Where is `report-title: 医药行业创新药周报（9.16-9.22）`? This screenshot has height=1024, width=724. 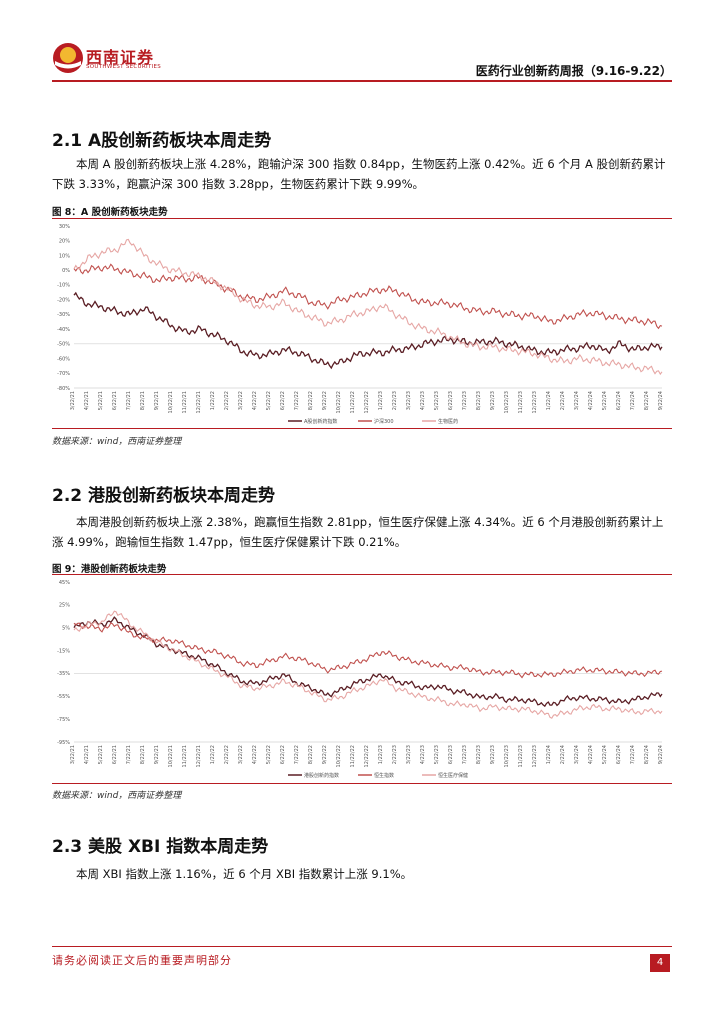 report-title: 医药行业创新药周报（9.16-9.22） is located at coordinates (573, 71).